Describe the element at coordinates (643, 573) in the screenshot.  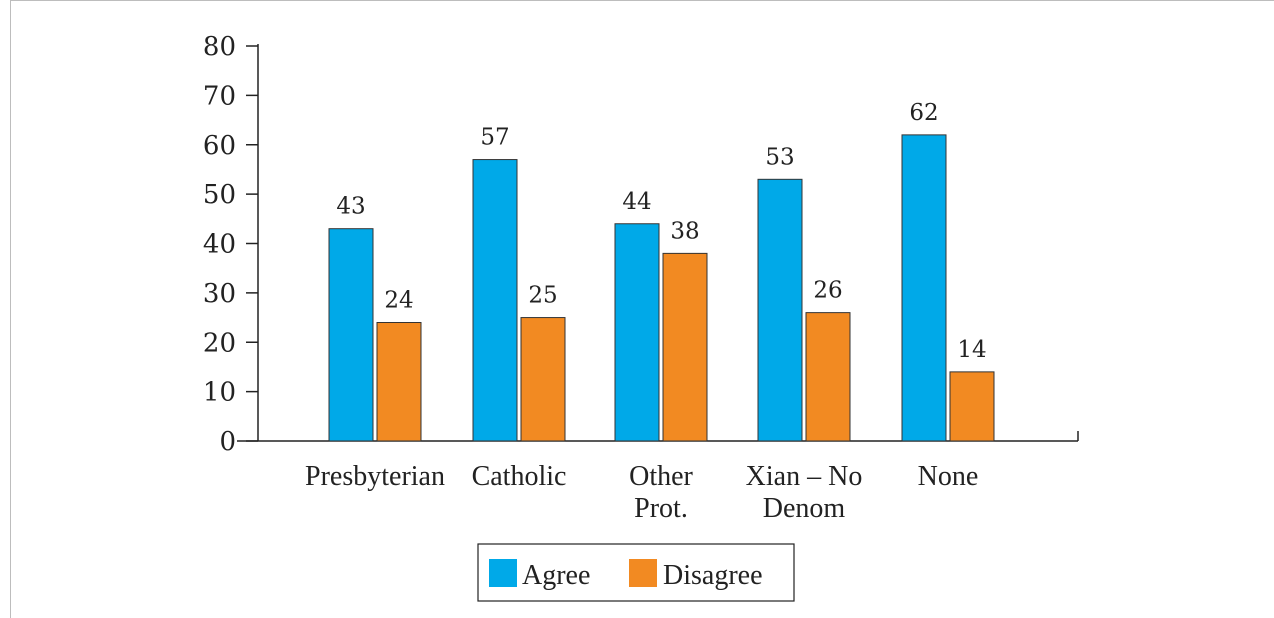
I see `legend-swatch-disagree` at that location.